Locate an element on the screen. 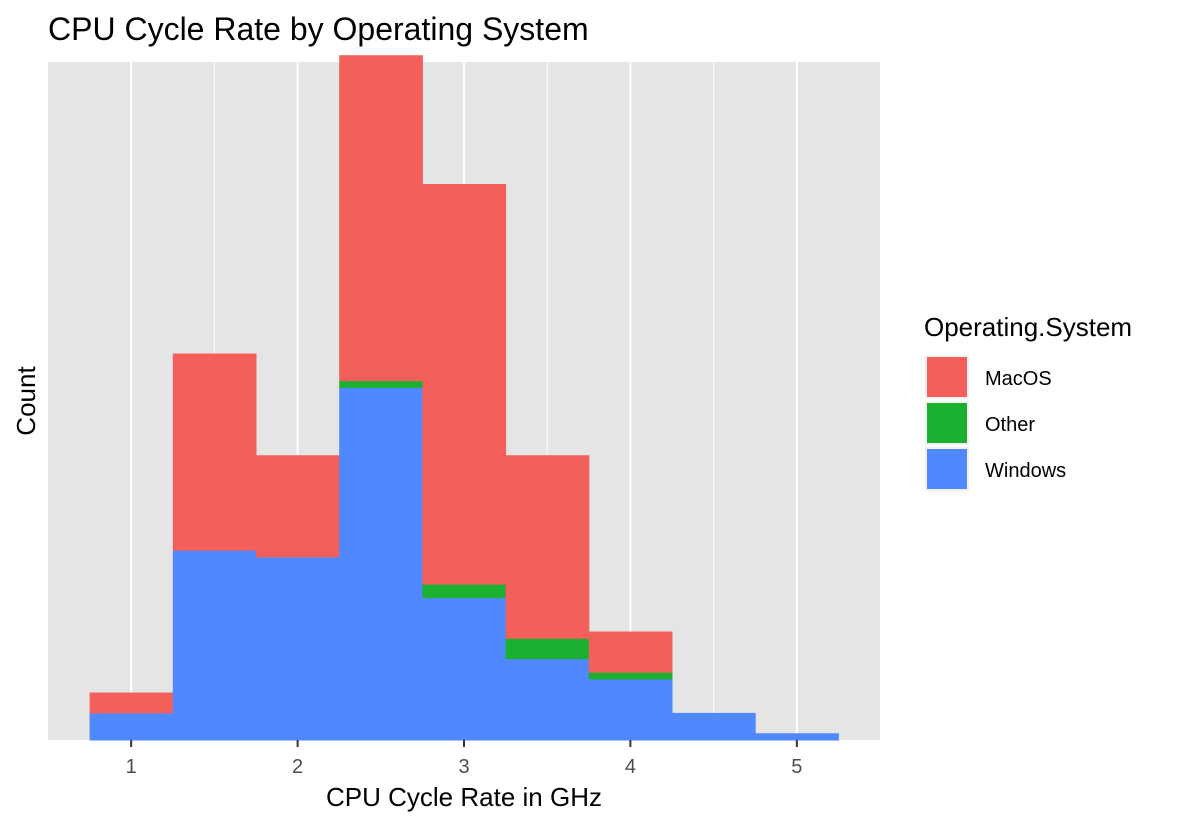 The height and width of the screenshot is (826, 1188). x-axis-title: CPU Cycle Rate in GHz is located at coordinates (464, 797).